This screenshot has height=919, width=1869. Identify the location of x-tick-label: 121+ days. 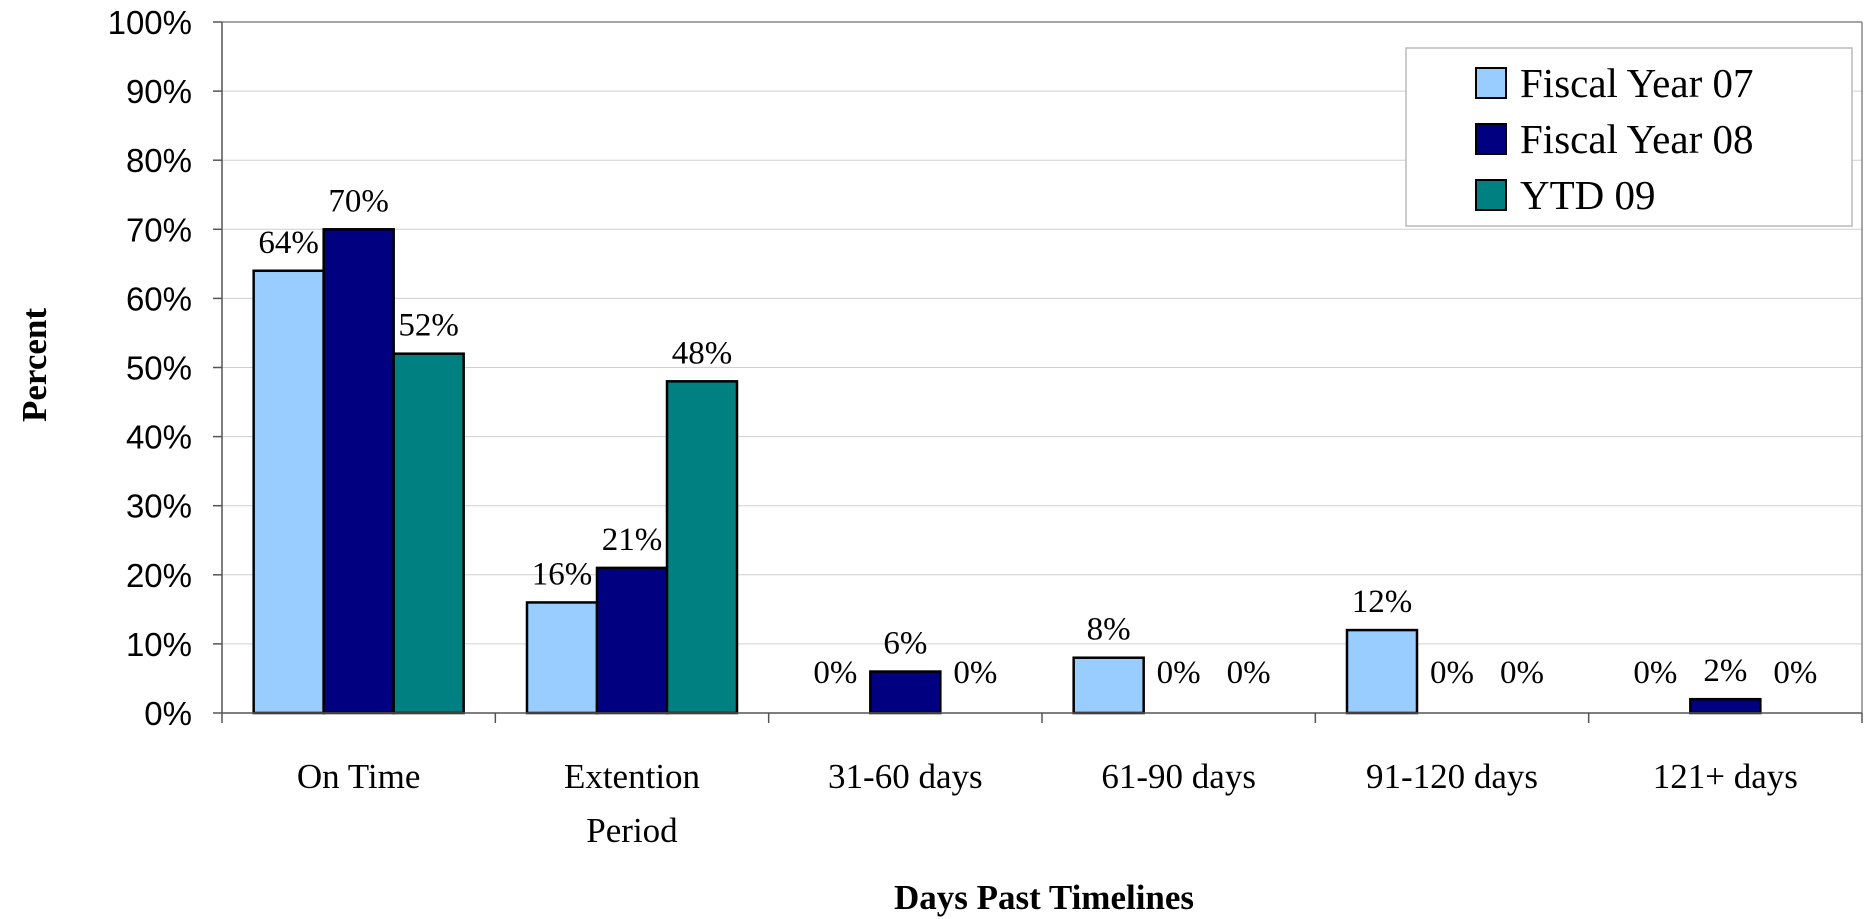
(1725, 776).